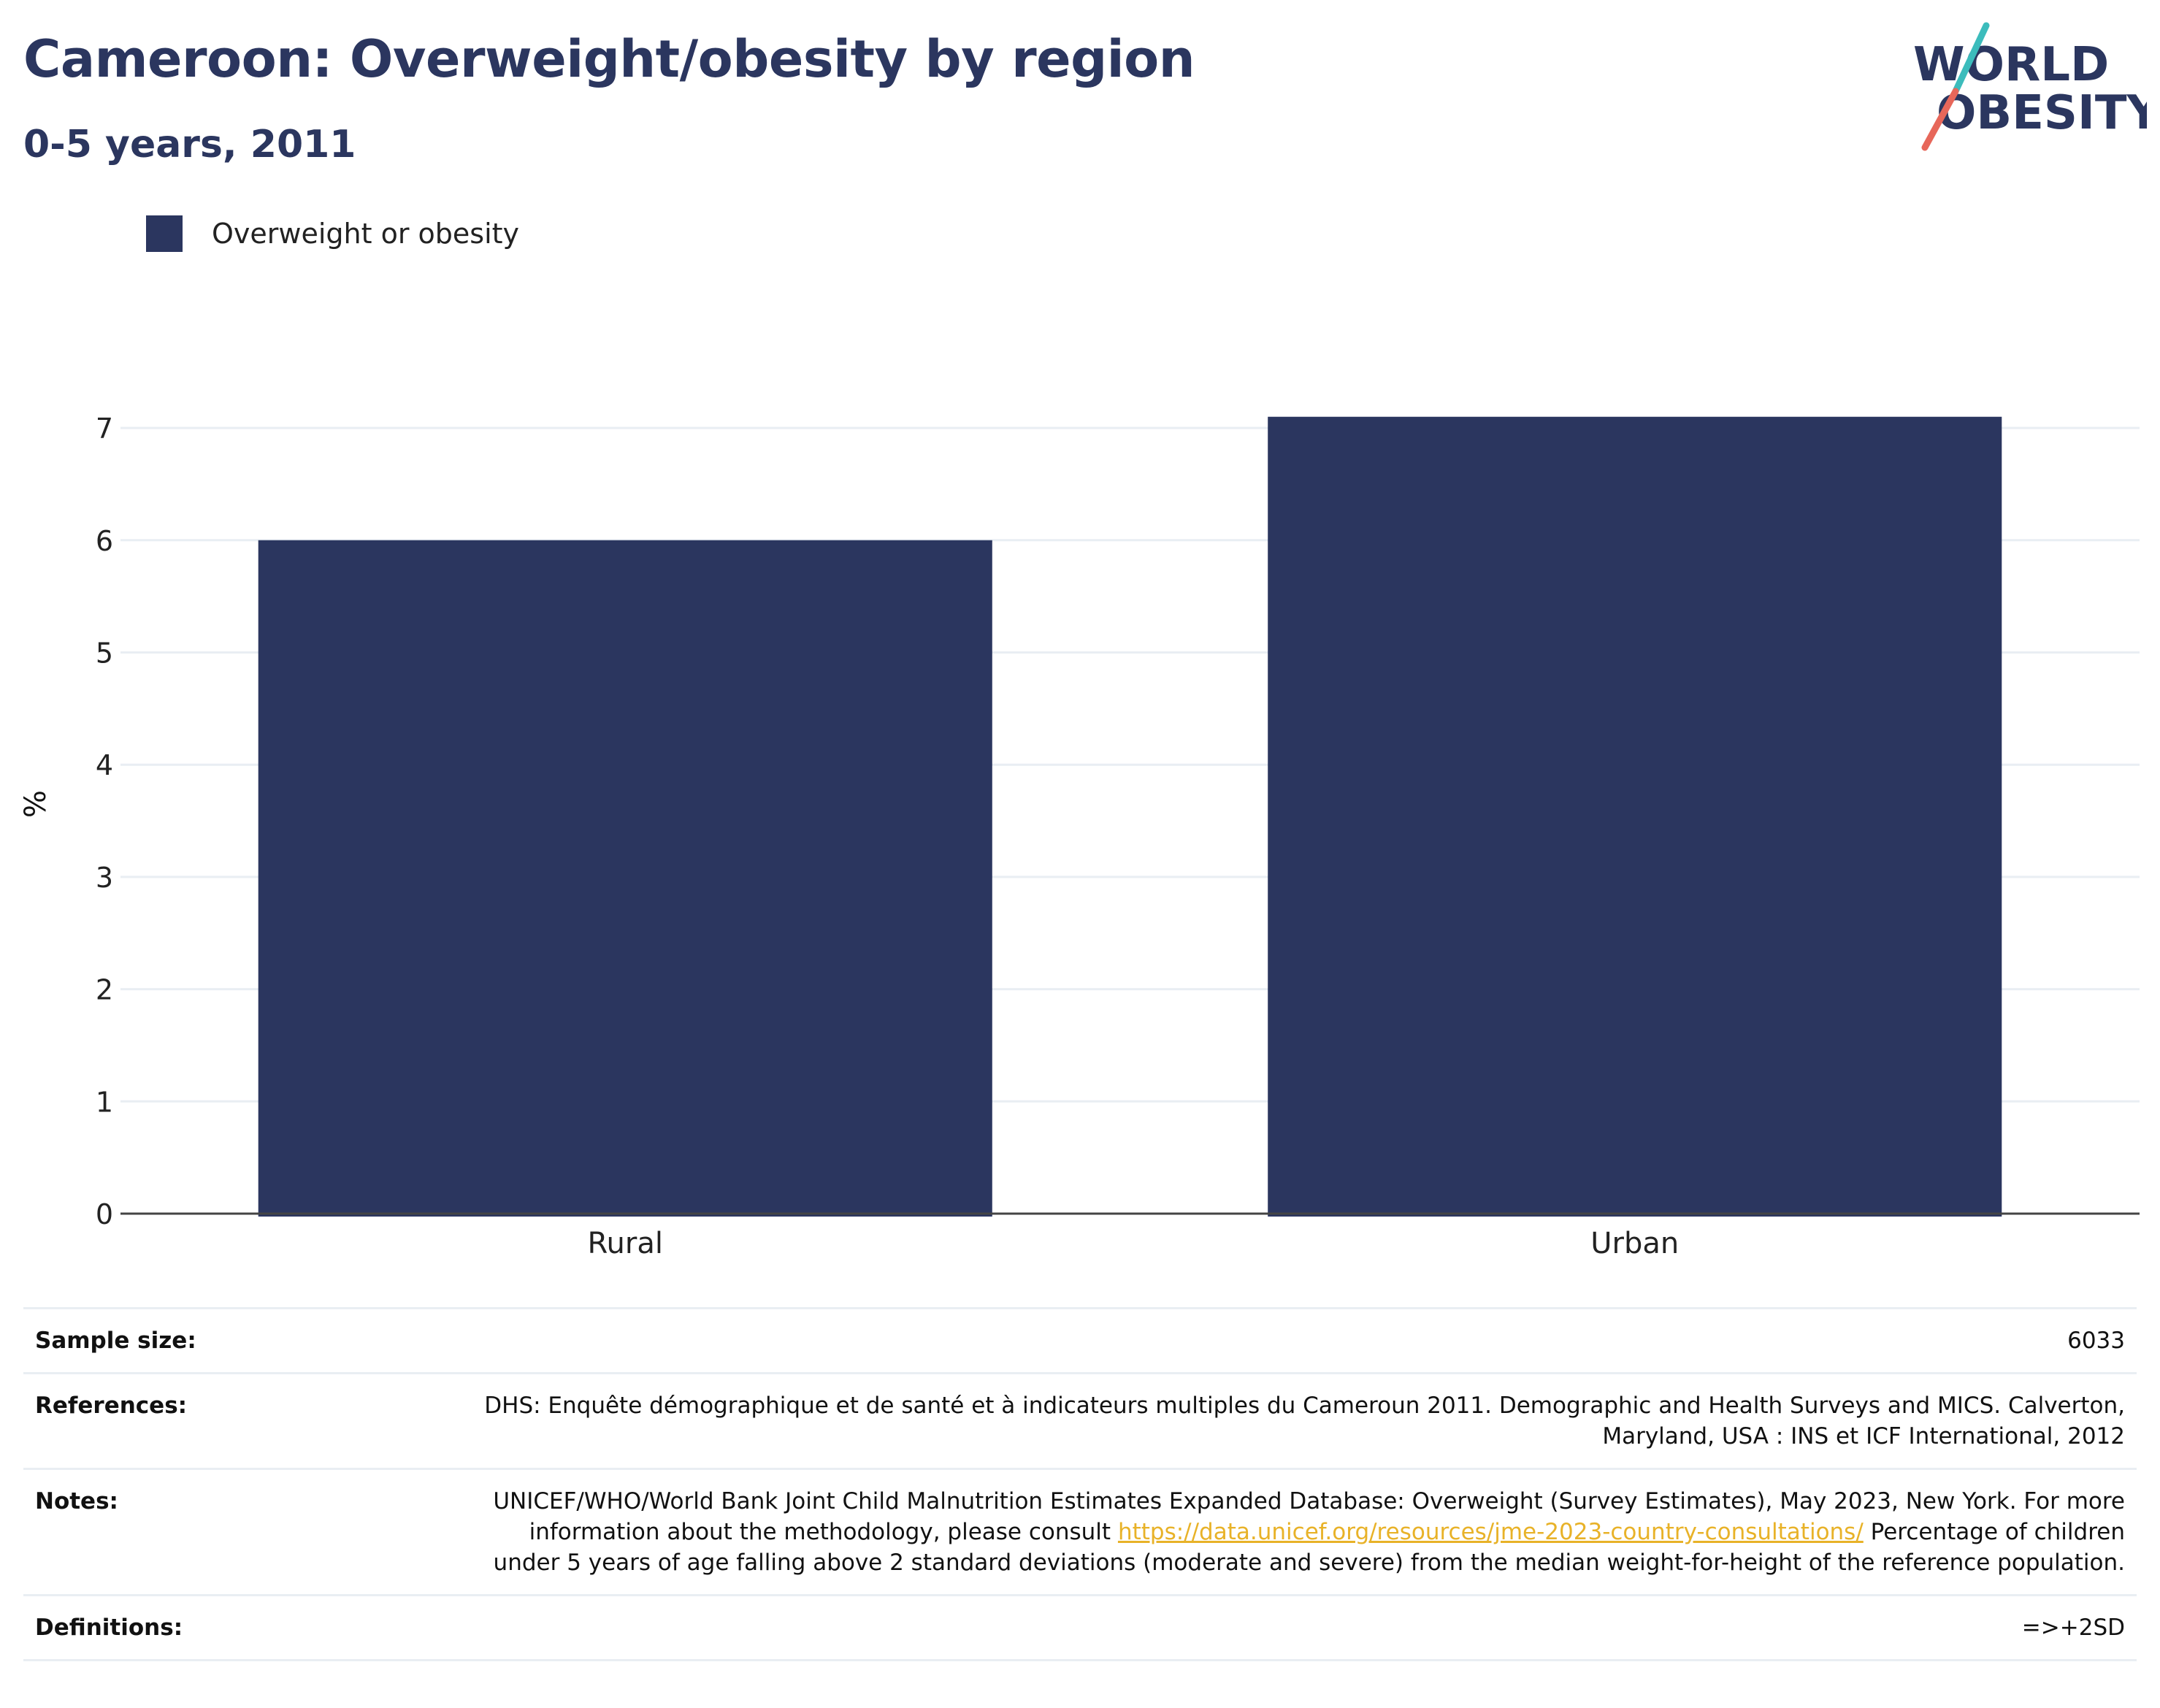  What do you see at coordinates (366, 234) in the screenshot?
I see `legend-label: Overweight or obesity` at bounding box center [366, 234].